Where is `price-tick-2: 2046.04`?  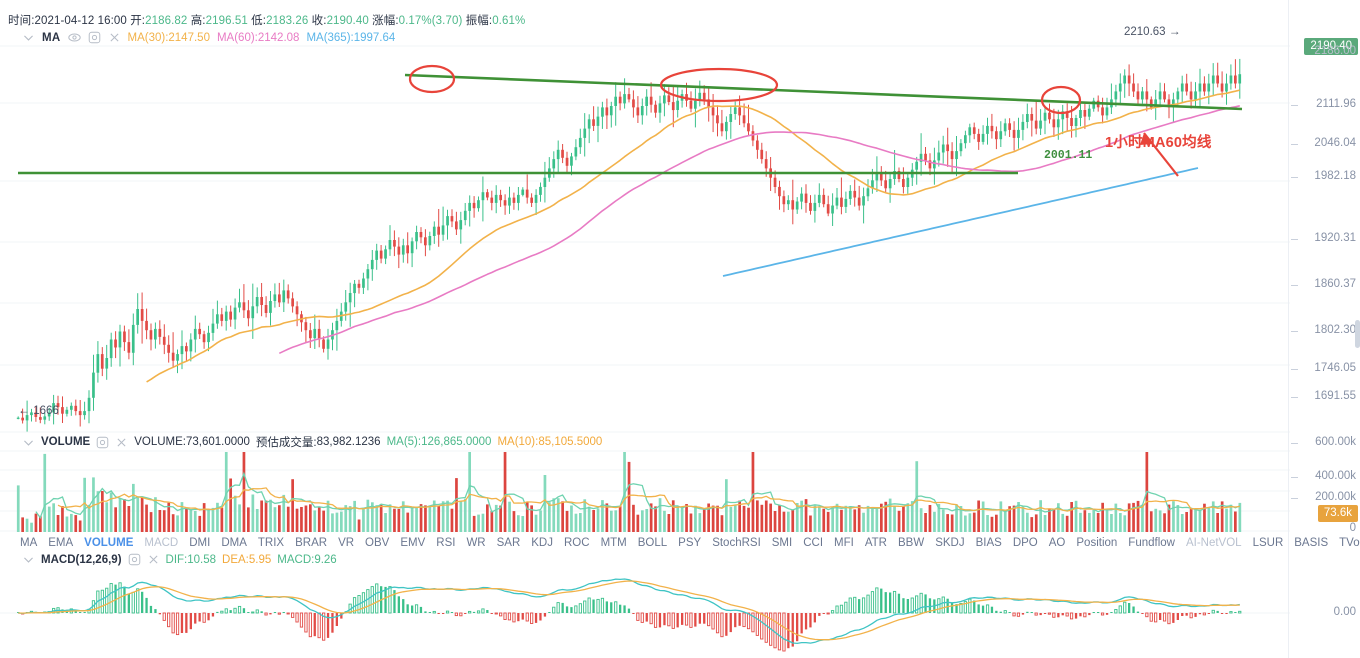
price-tick-2: 2046.04 is located at coordinates (1335, 143).